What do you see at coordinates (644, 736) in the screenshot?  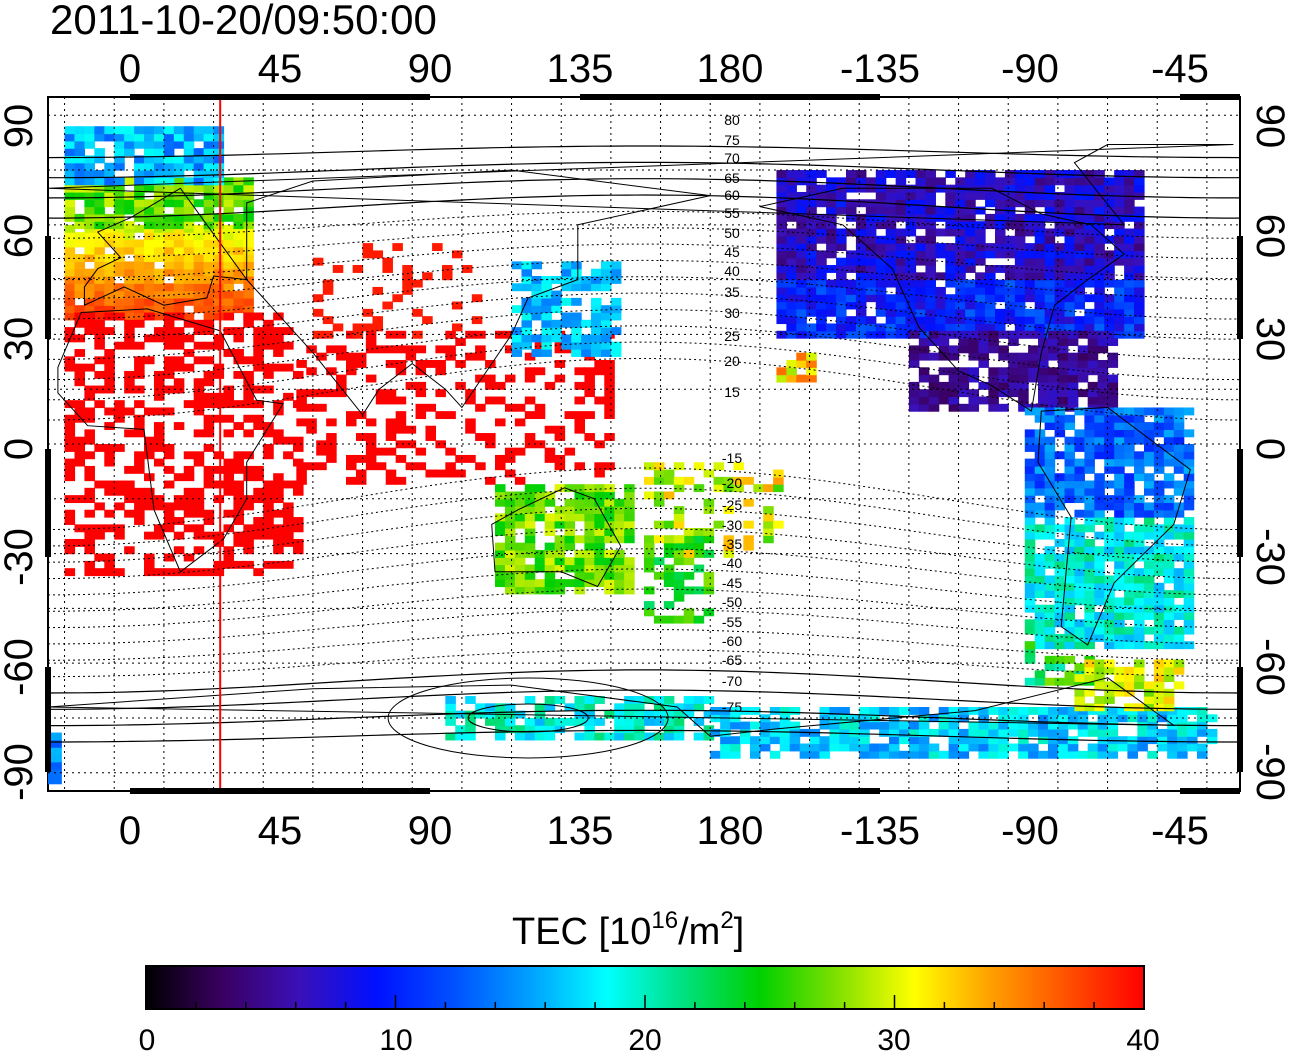 I see `contour-line` at bounding box center [644, 736].